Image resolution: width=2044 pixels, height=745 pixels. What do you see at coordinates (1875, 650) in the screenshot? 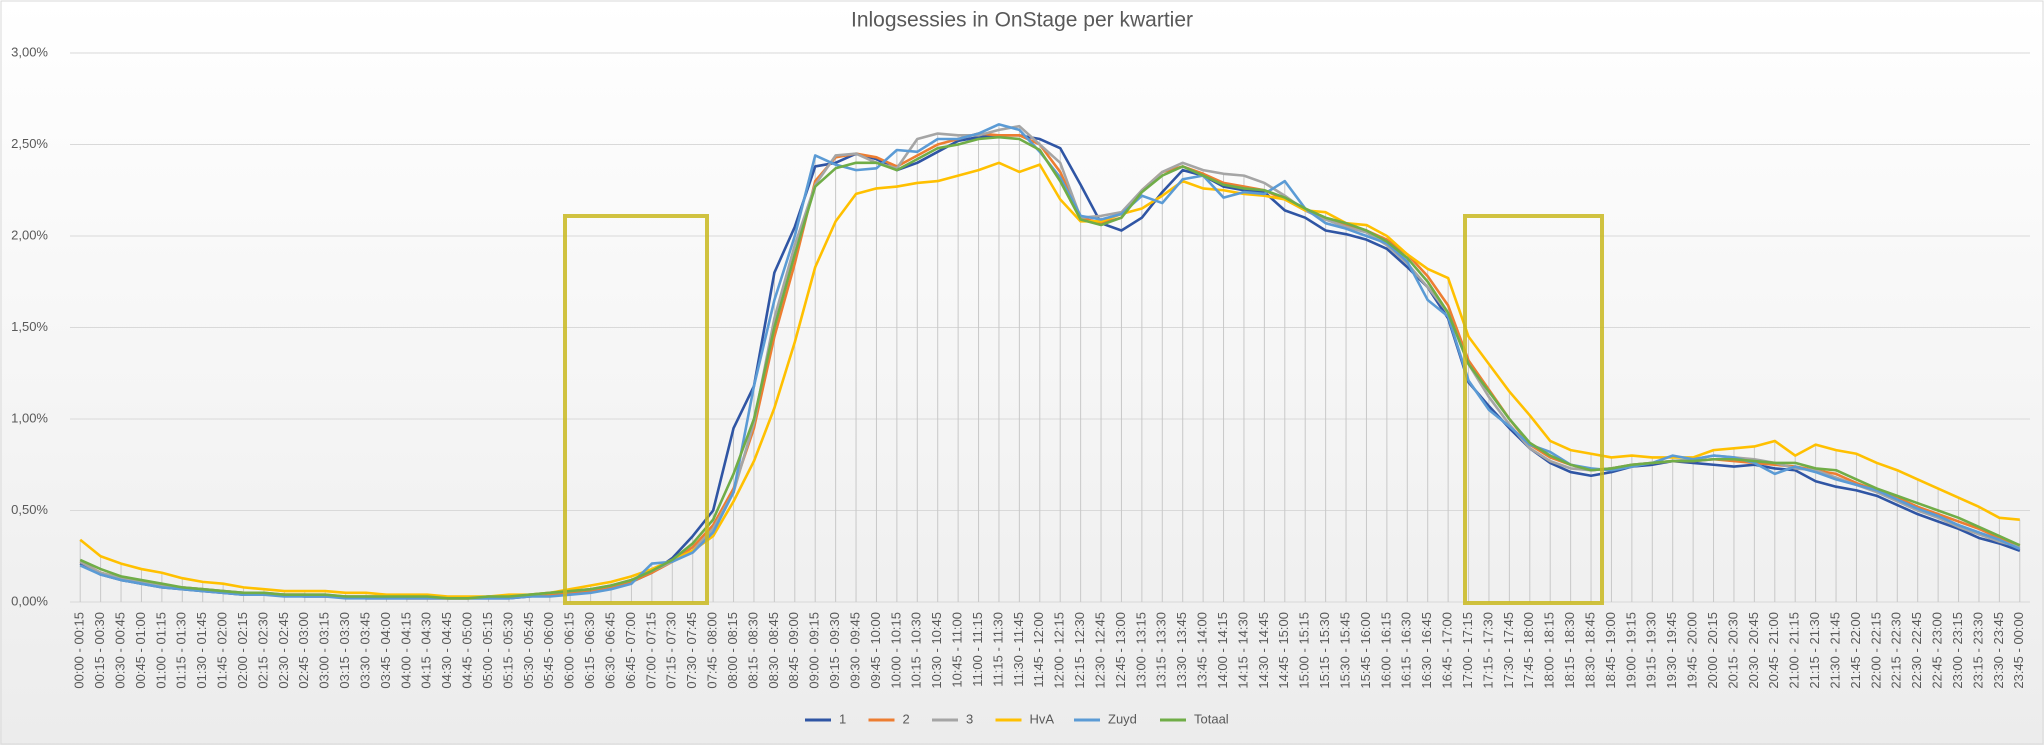
I see `x-tick-label: 22:00 - 22:15` at bounding box center [1875, 650].